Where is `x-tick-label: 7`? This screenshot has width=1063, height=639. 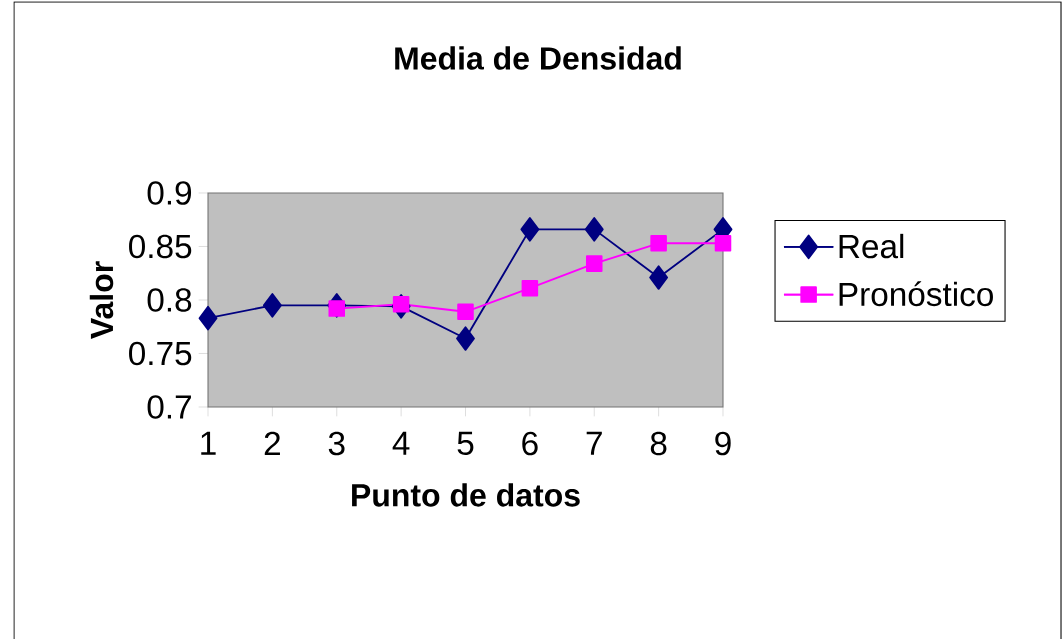
x-tick-label: 7 is located at coordinates (594, 443).